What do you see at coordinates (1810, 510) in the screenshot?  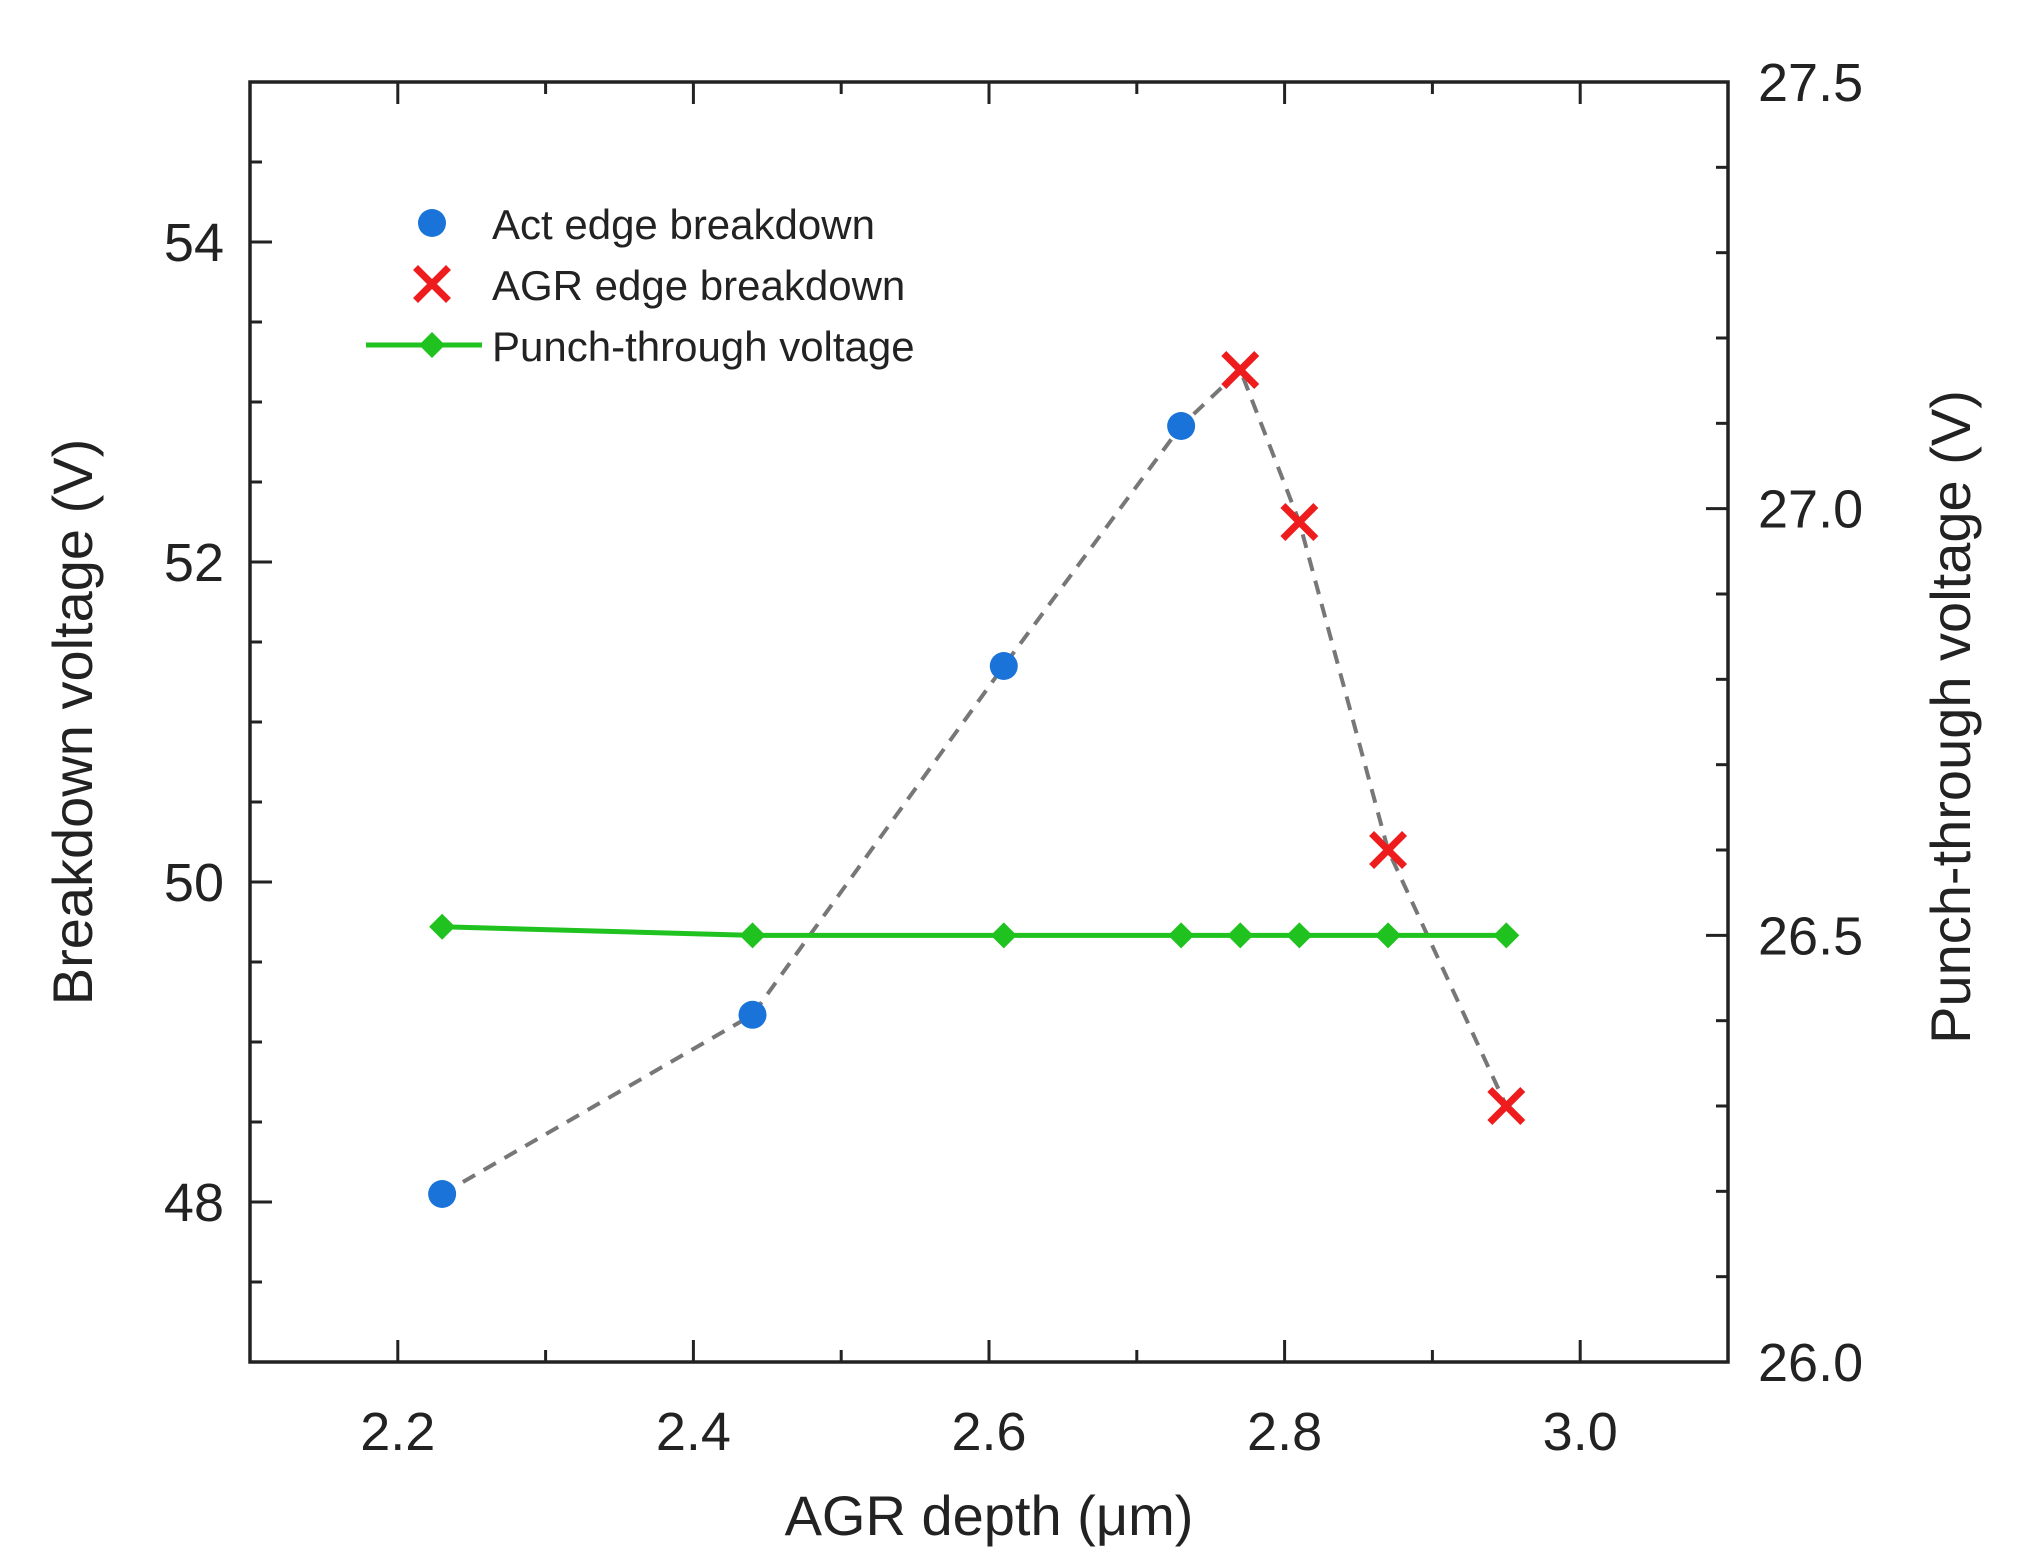 I see `y-right-tick-label: 27.0` at bounding box center [1810, 510].